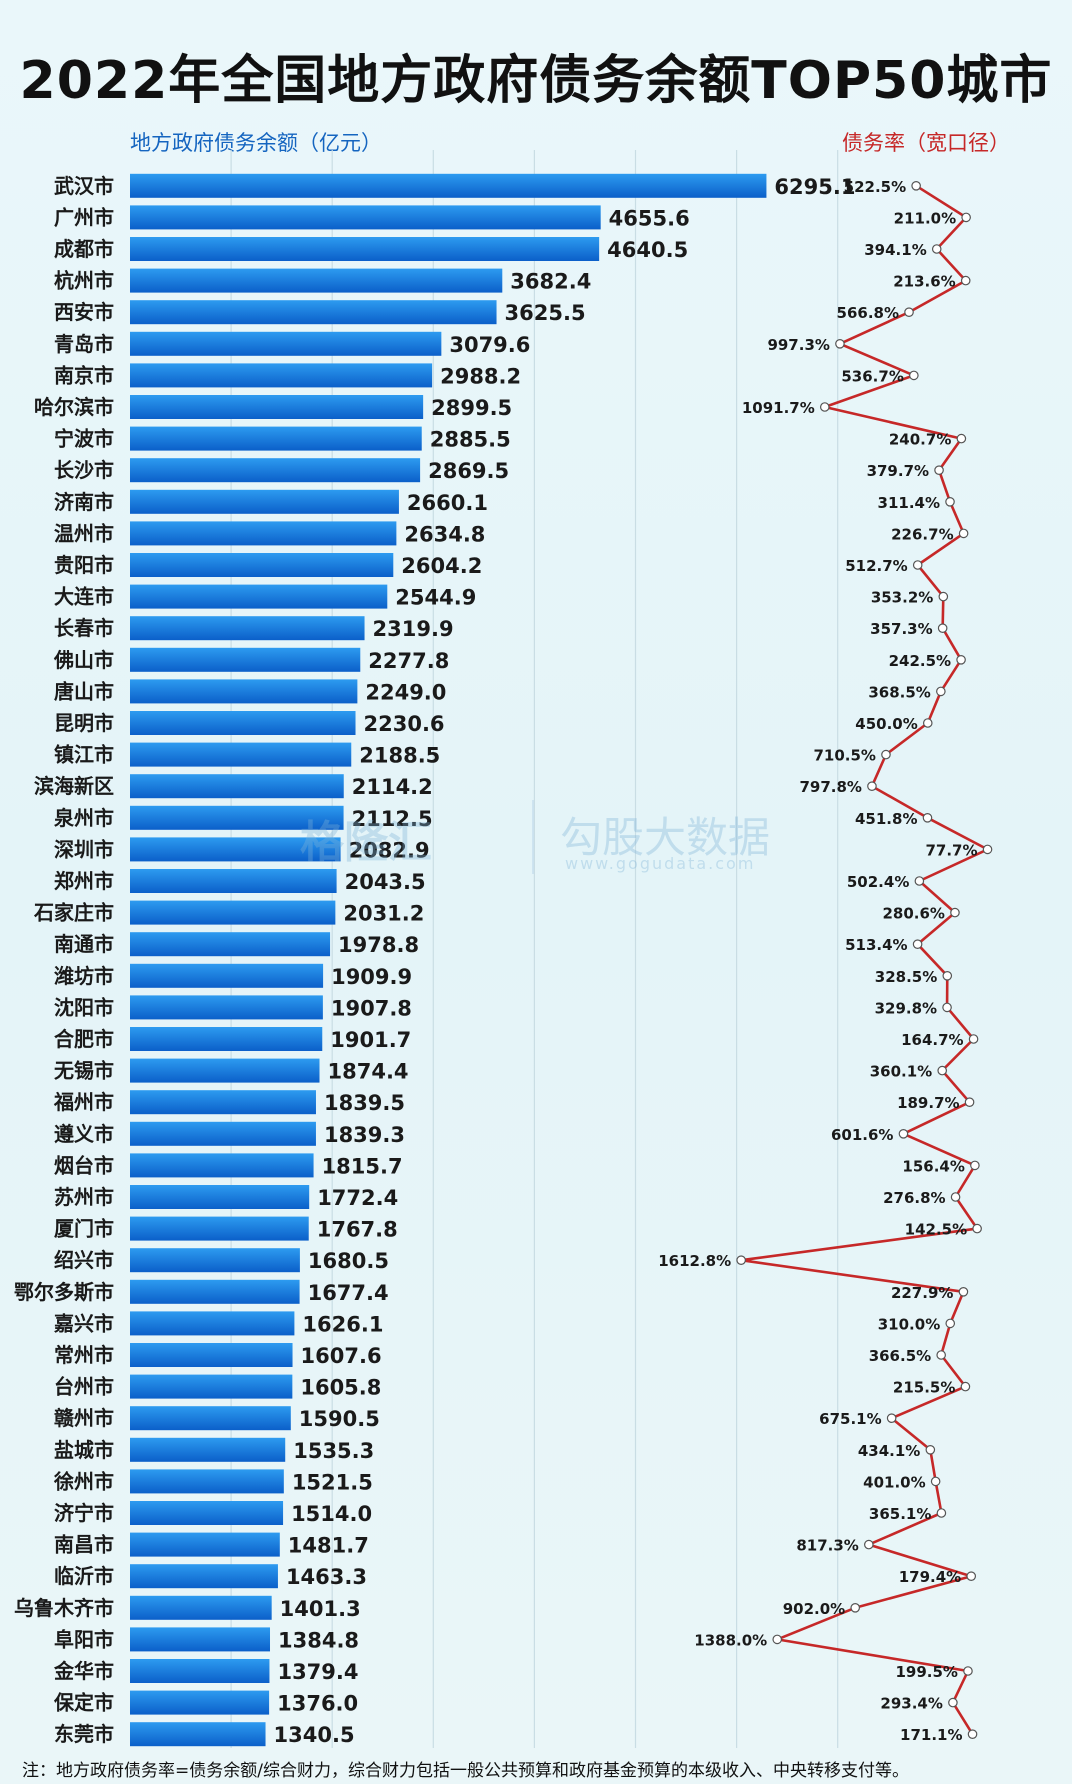 The height and width of the screenshot is (1784, 1072). I want to click on bar-value-label: 3625.5, so click(545, 313).